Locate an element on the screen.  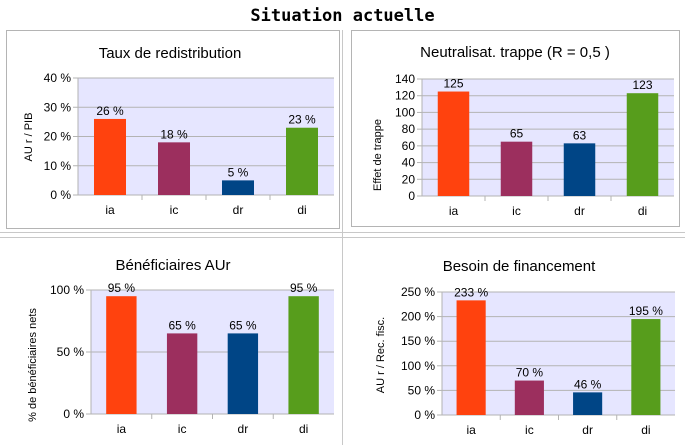
y-tick-label: 80 is located at coordinates (409, 129).